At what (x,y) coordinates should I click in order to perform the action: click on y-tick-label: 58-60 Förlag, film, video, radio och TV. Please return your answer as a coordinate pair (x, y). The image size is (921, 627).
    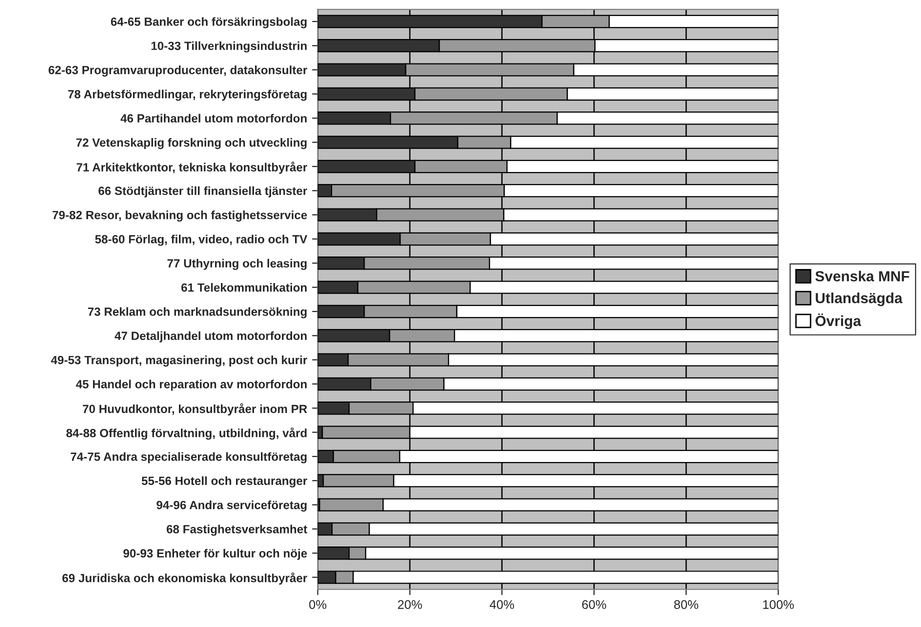
    Looking at the image, I should click on (201, 240).